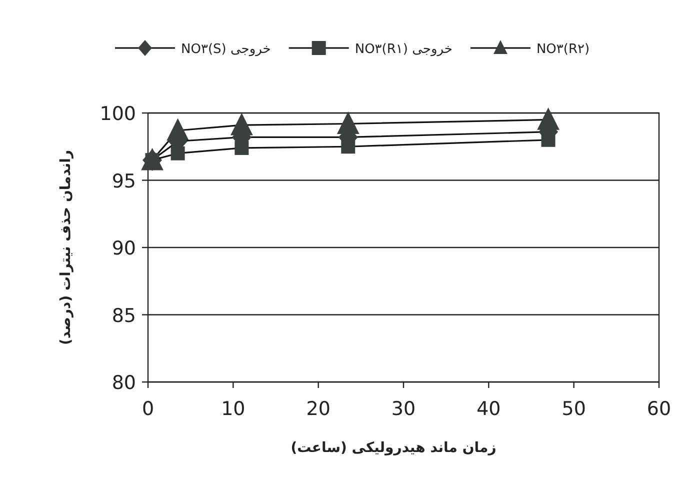 The width and height of the screenshot is (680, 493). Describe the element at coordinates (124, 315) in the screenshot. I see `y-tick-label: 85` at that location.